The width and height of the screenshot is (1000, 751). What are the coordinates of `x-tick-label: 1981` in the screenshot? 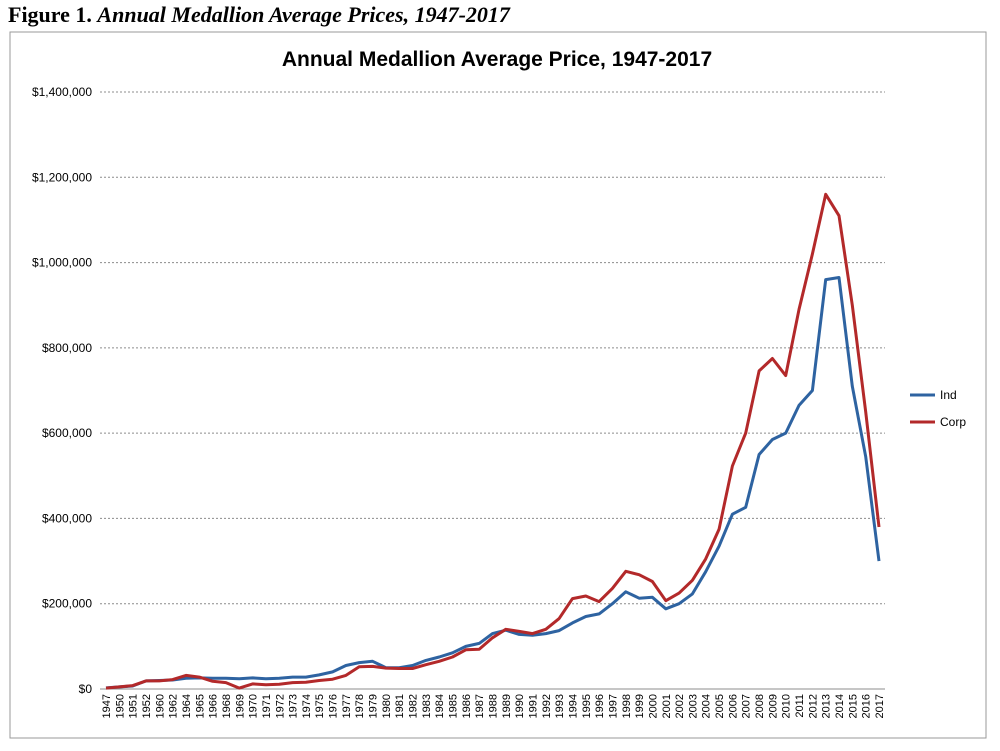 It's located at (400, 706).